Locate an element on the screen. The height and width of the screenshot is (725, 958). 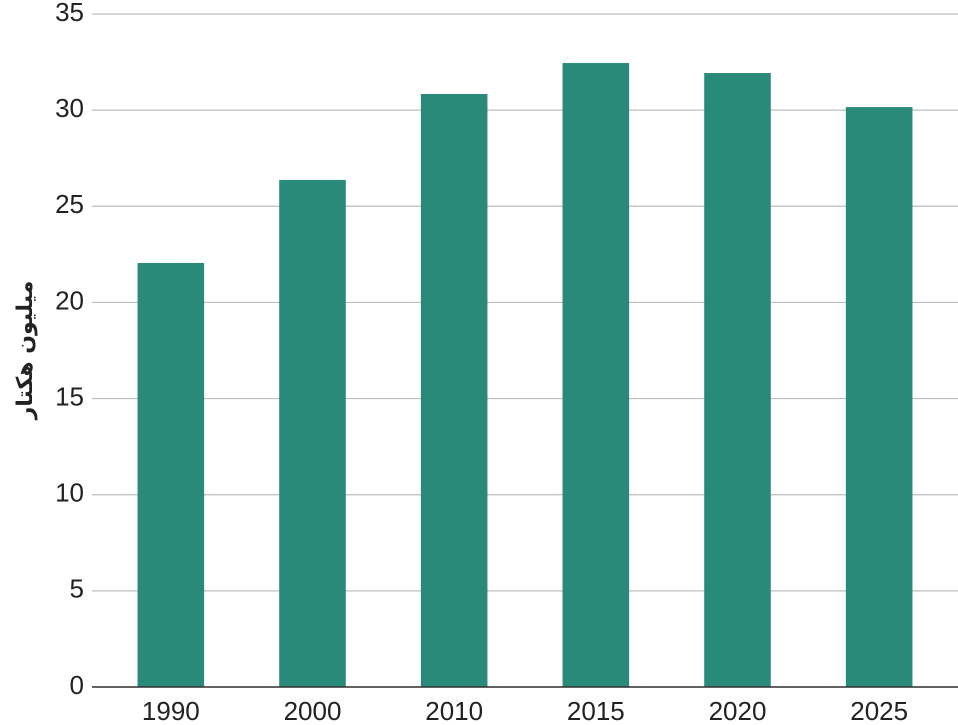
x-tick-label: 1990 is located at coordinates (171, 710).